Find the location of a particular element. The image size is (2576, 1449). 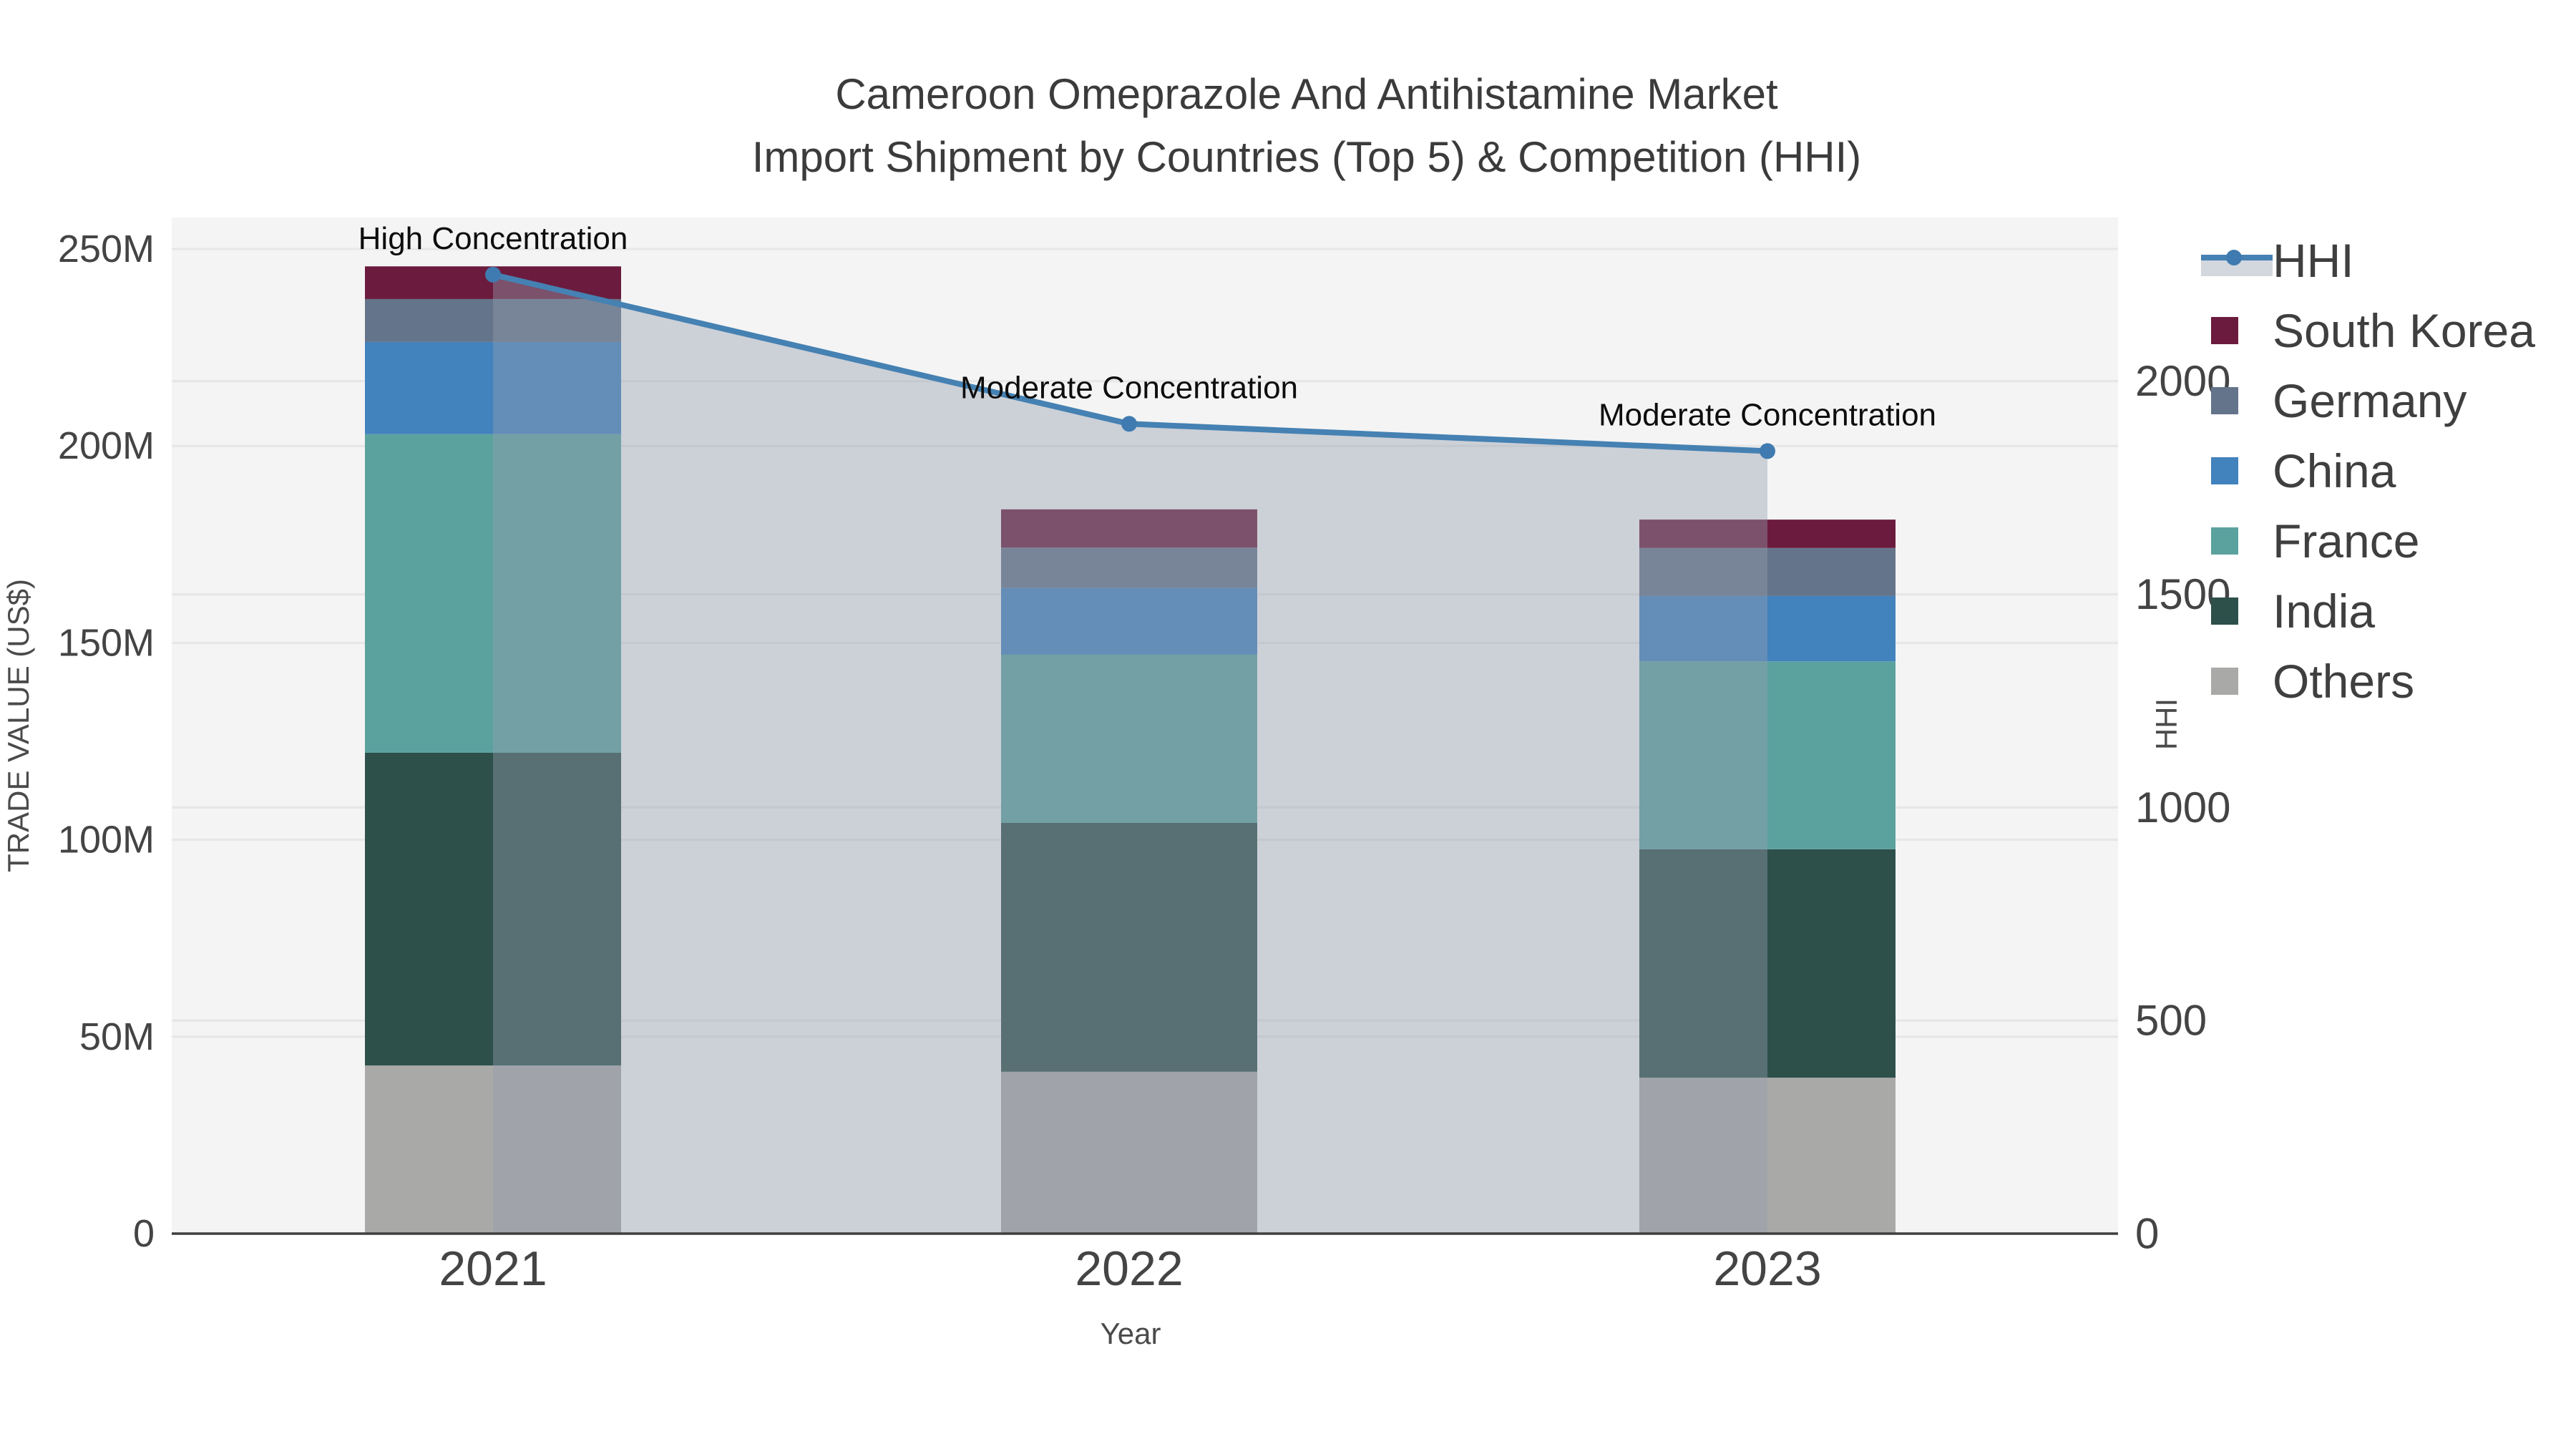

legend-item-france: France is located at coordinates (2315, 540).